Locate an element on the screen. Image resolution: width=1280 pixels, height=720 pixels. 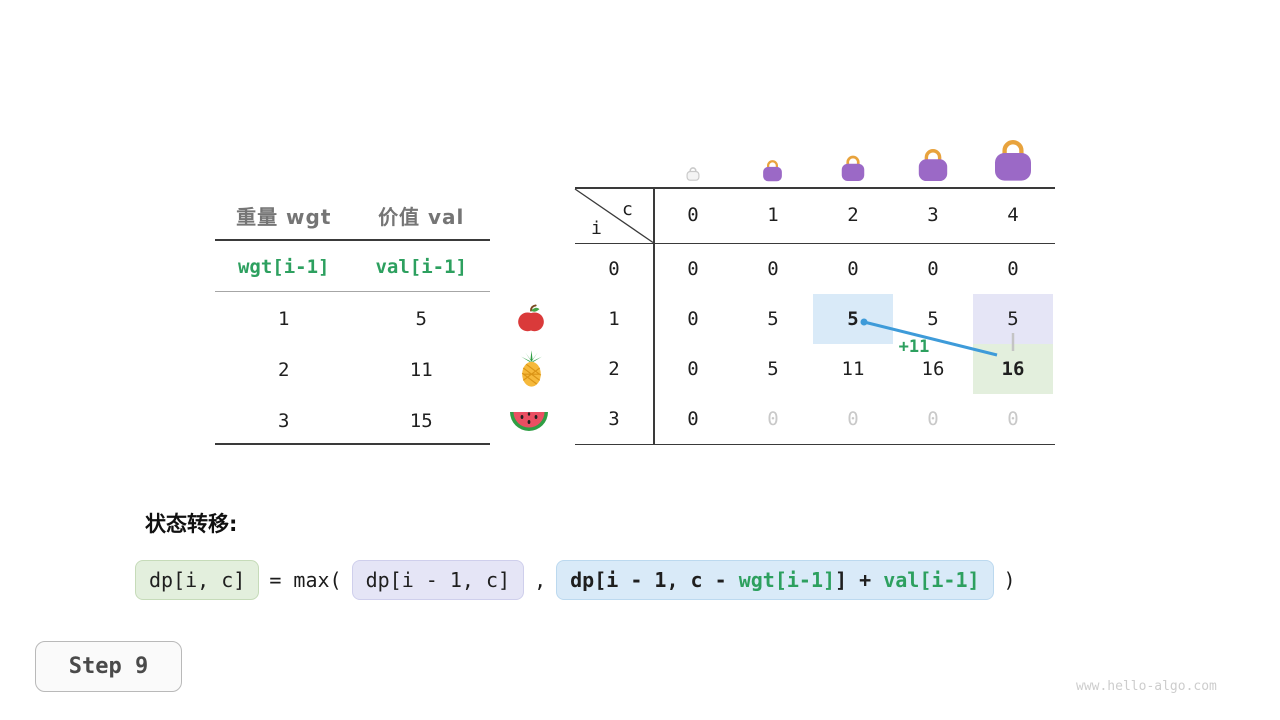
formula-arg2-dp-part: dp[i - 1, c - is located at coordinates (654, 580).